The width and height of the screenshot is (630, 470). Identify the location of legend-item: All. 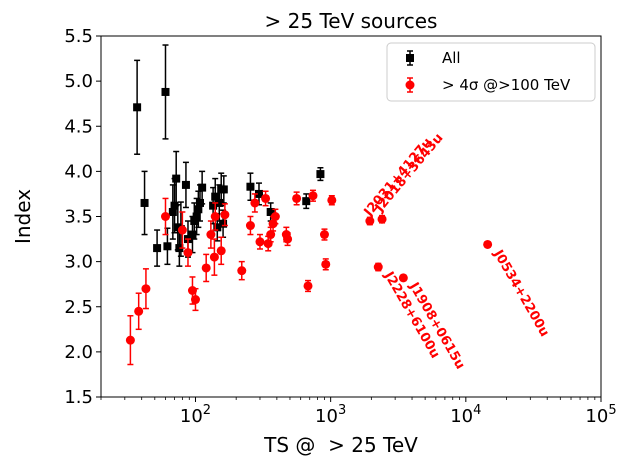
(433, 58).